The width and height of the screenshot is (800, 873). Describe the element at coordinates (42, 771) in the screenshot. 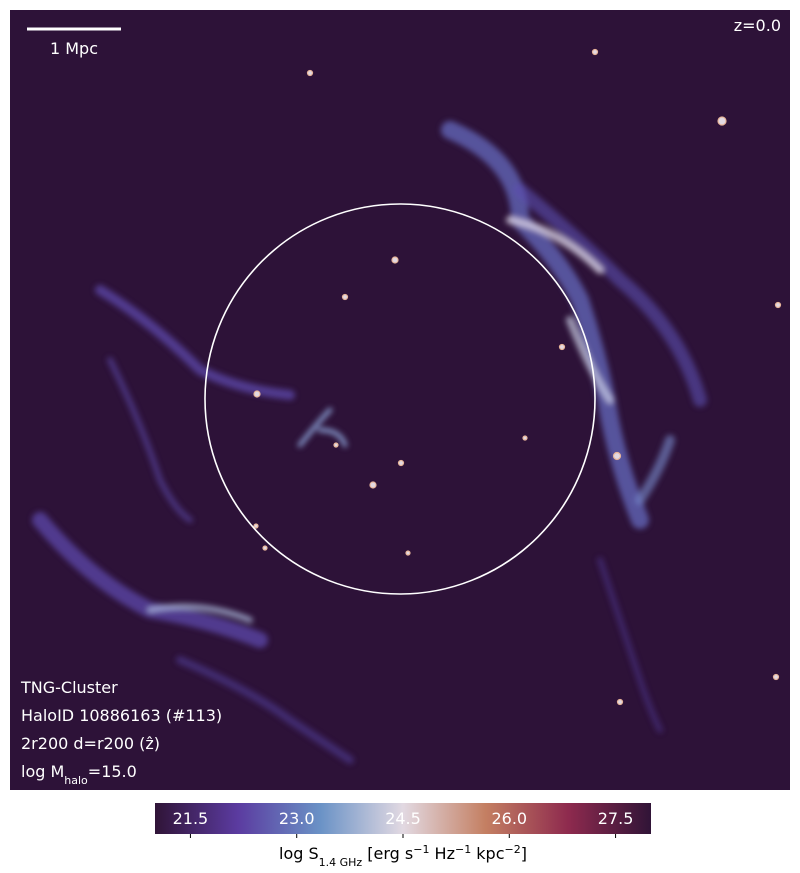

I see `text-part: log M` at that location.